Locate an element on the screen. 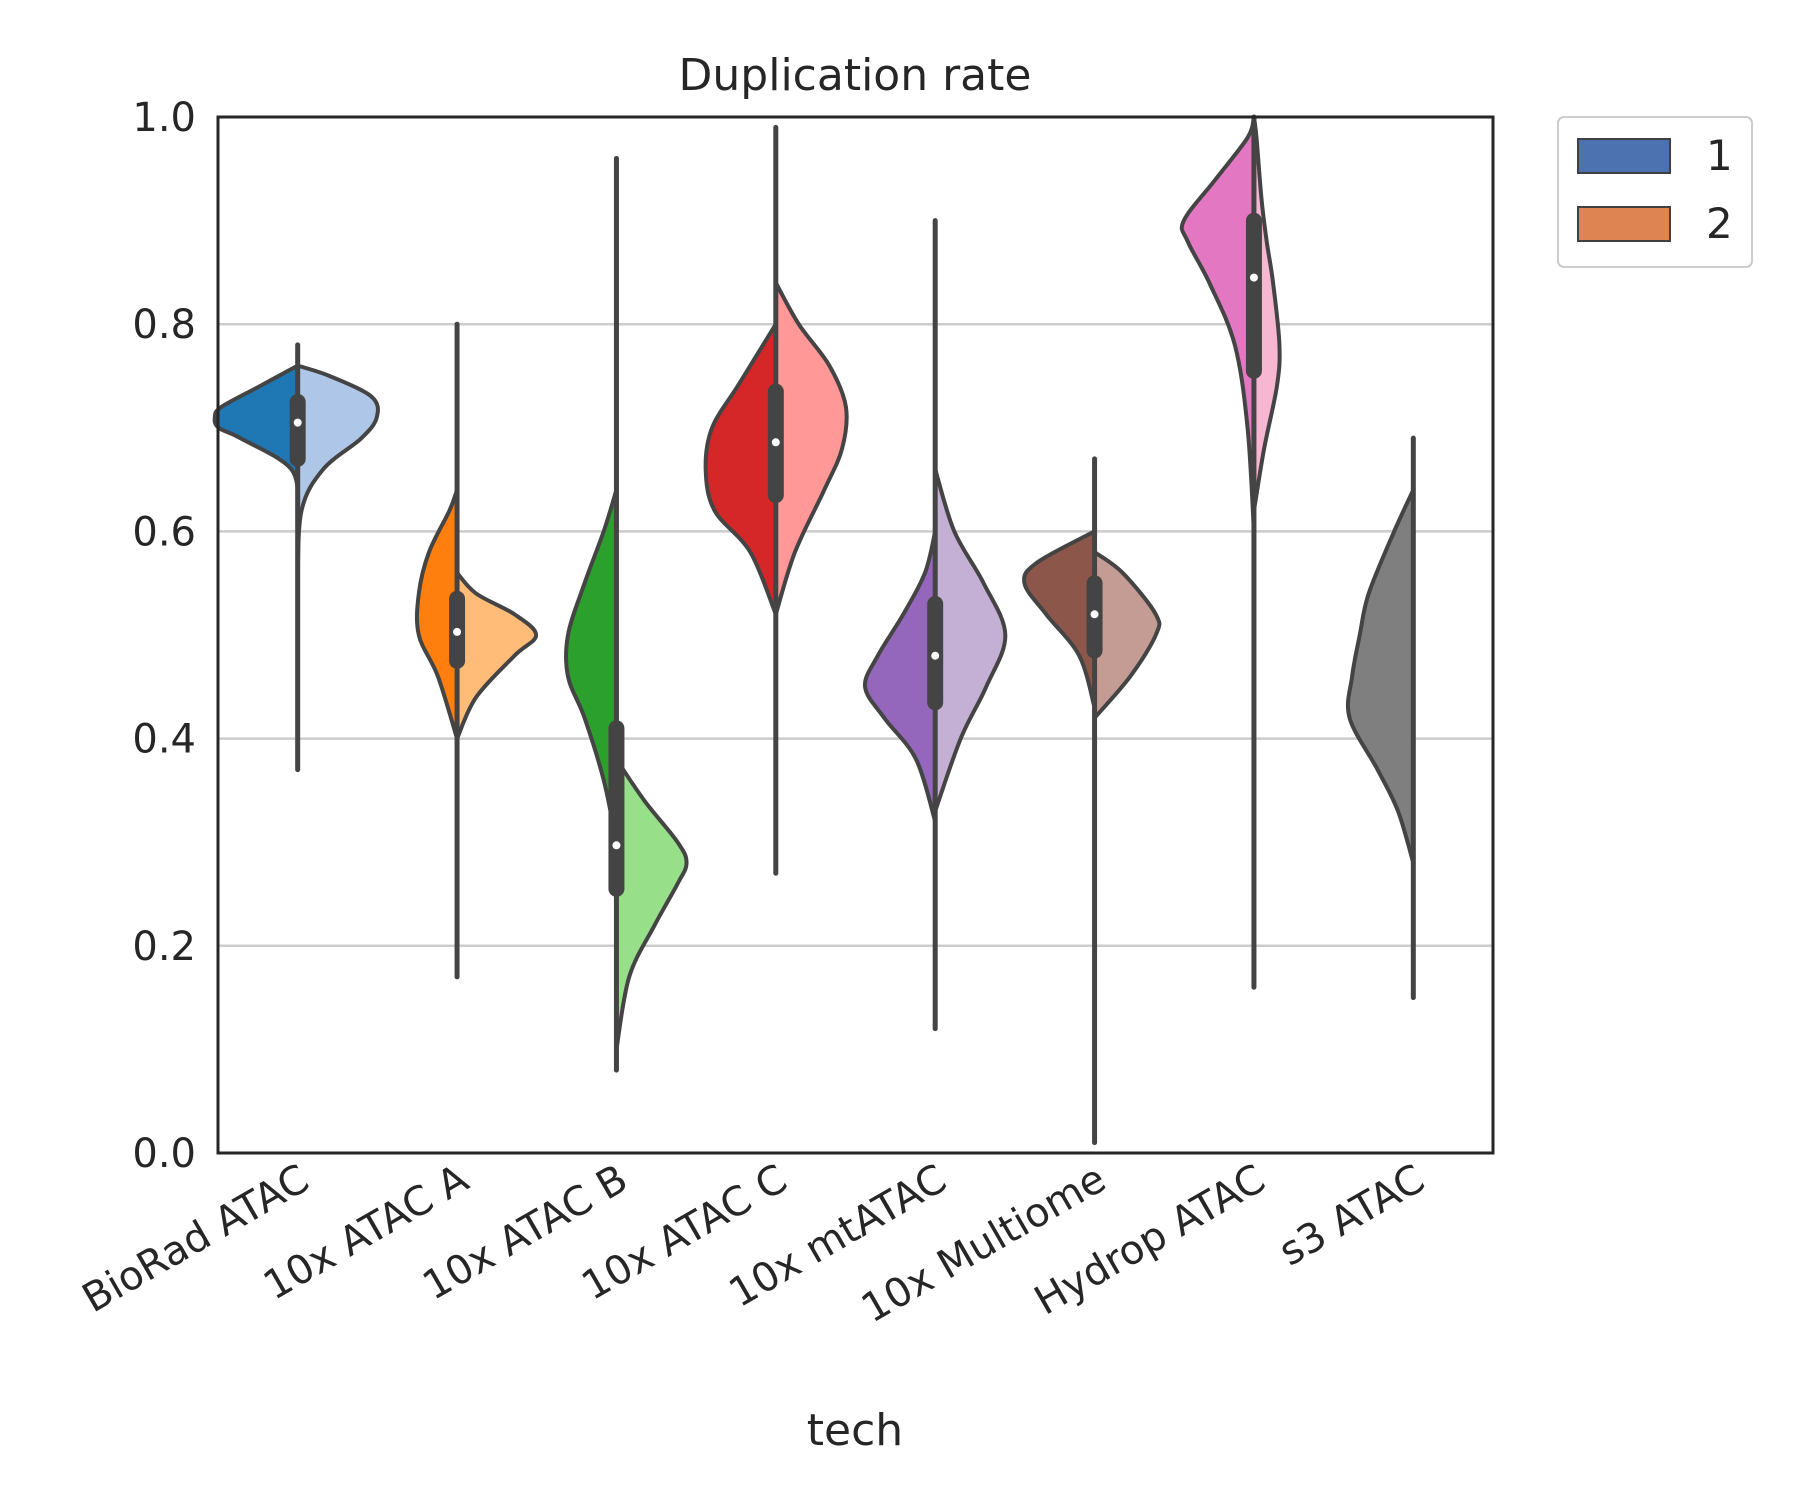  y-tick-label: 0.6 is located at coordinates (164, 532).